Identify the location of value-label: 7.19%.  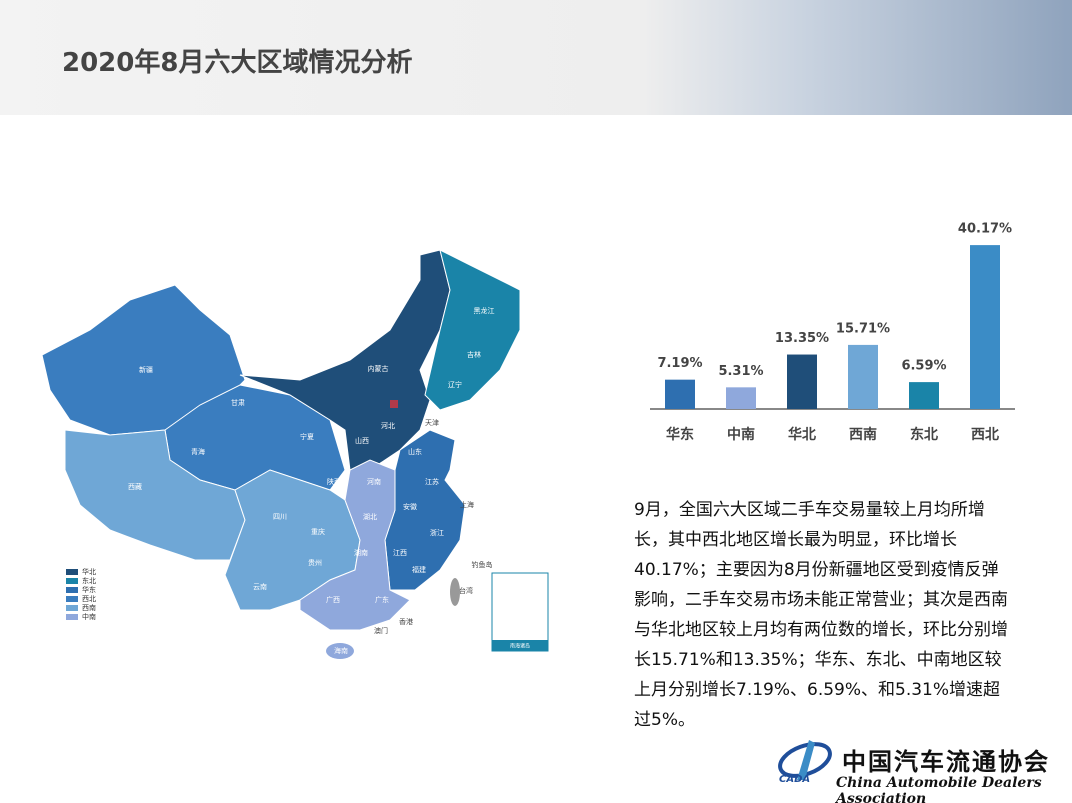
(679, 363).